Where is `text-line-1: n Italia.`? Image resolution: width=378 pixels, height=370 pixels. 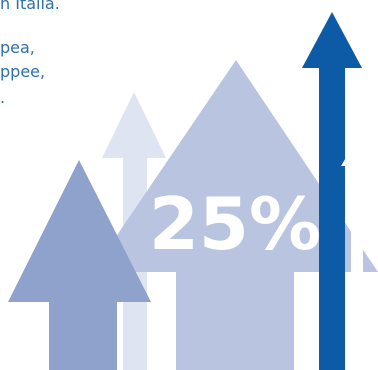 text-line-1: n Italia. is located at coordinates (30, 6).